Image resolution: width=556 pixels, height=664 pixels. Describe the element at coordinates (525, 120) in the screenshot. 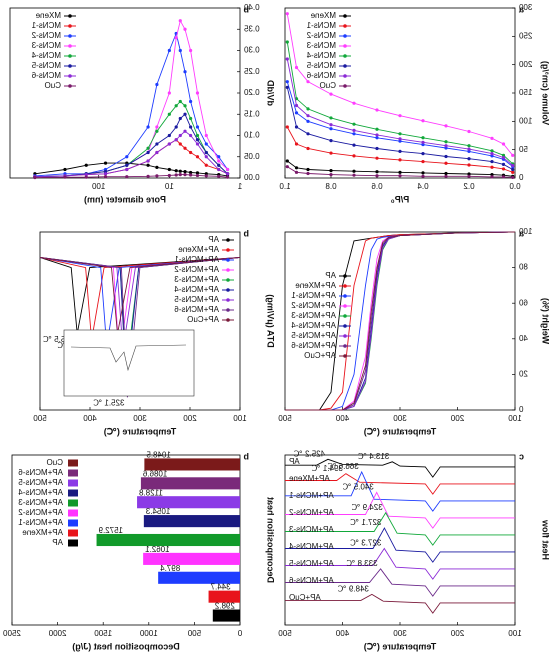

I see `y-tick-label: 100` at that location.